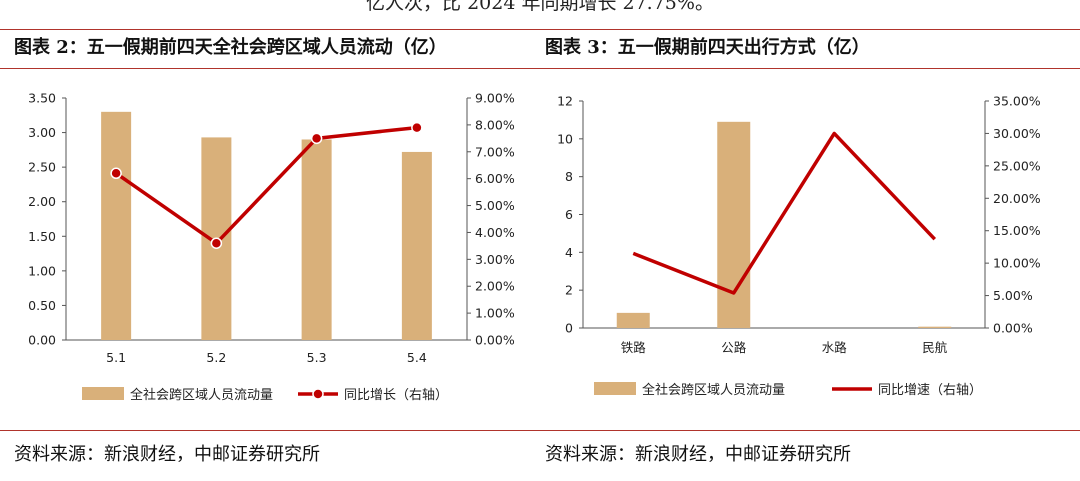  Describe the element at coordinates (1017, 165) in the screenshot. I see `right-tick-label: 25.00%` at that location.